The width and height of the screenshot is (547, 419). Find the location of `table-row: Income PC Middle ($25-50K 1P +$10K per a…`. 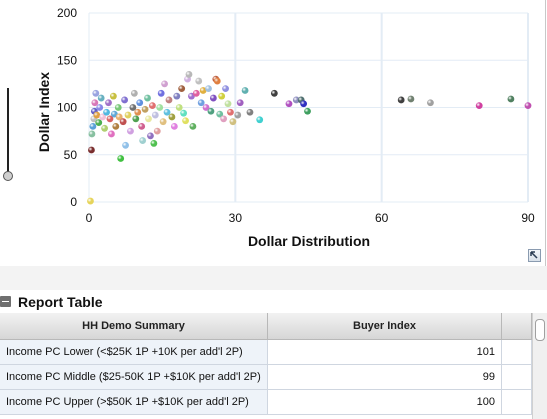

table-row: Income PC Middle ($25-50K 1P +$10K per a… is located at coordinates (266, 377).